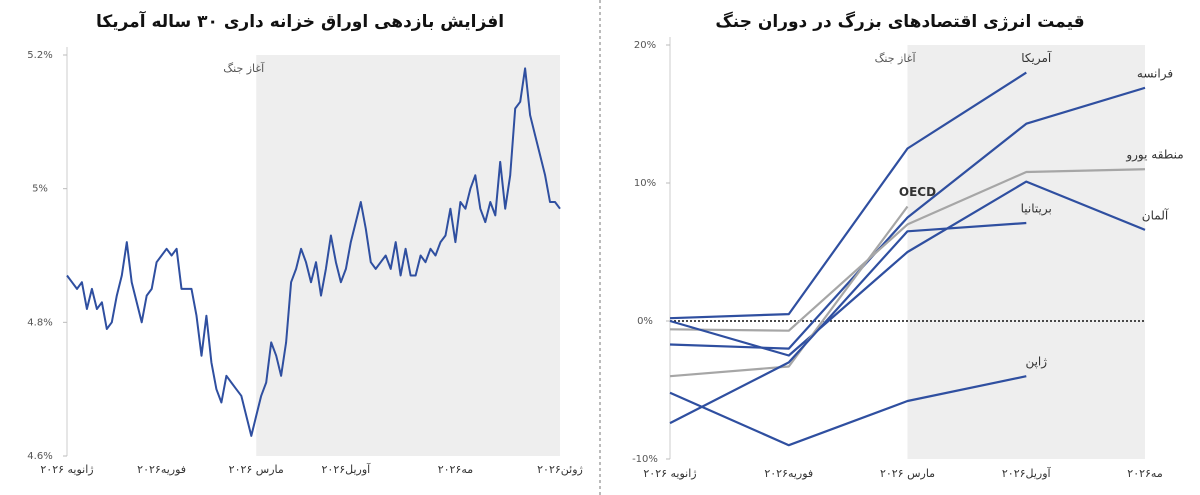  I want to click on series-label: بریتانیا, so click(1036, 209).